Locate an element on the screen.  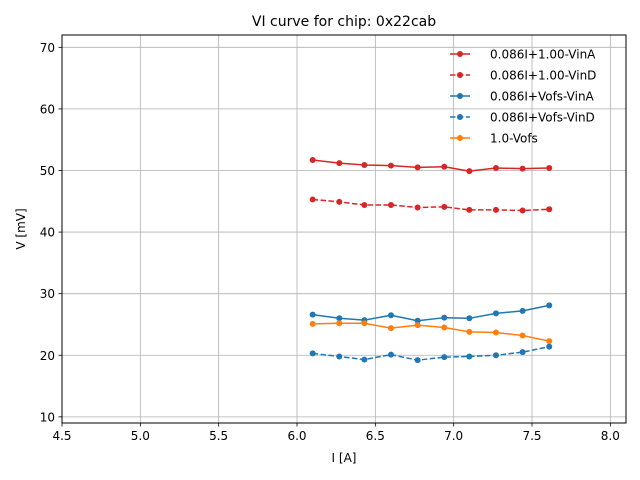
legend-item: 0.086I+Vofs-VinA is located at coordinates (522, 97).